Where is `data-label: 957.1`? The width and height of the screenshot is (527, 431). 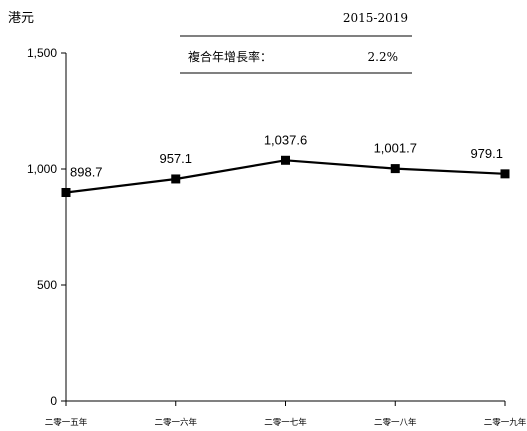 data-label: 957.1 is located at coordinates (175, 158).